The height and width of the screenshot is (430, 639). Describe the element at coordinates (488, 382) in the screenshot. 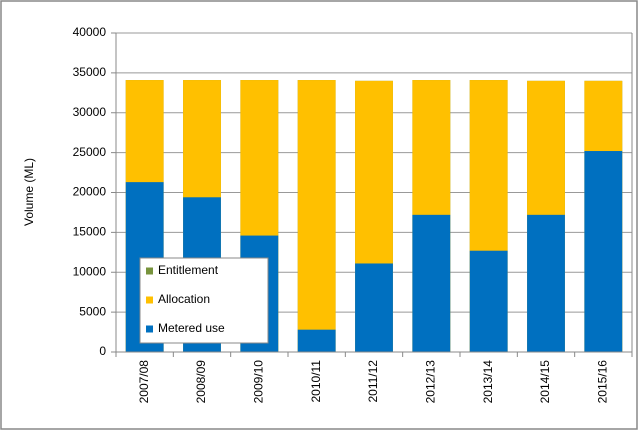

I see `x-tick-label: 2013/14` at that location.